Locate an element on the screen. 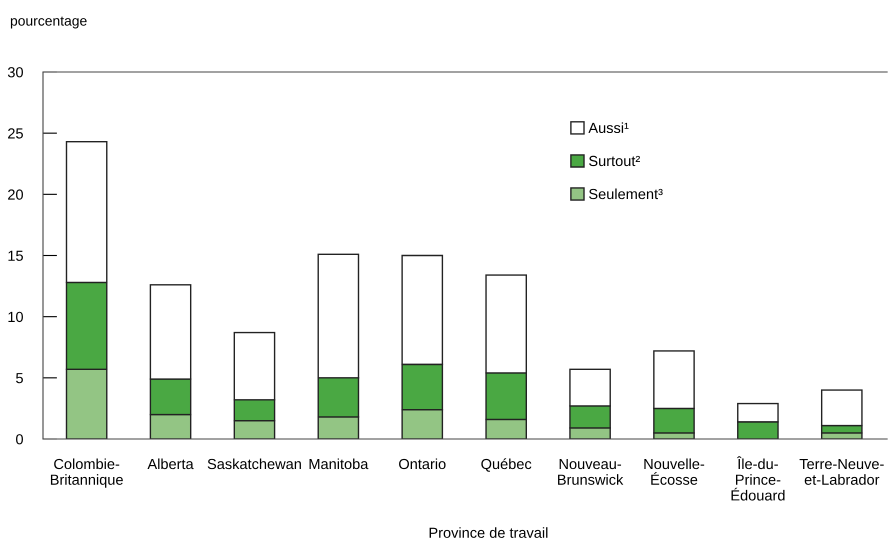 The image size is (888, 544). y-tick-label: 30 is located at coordinates (15, 72).